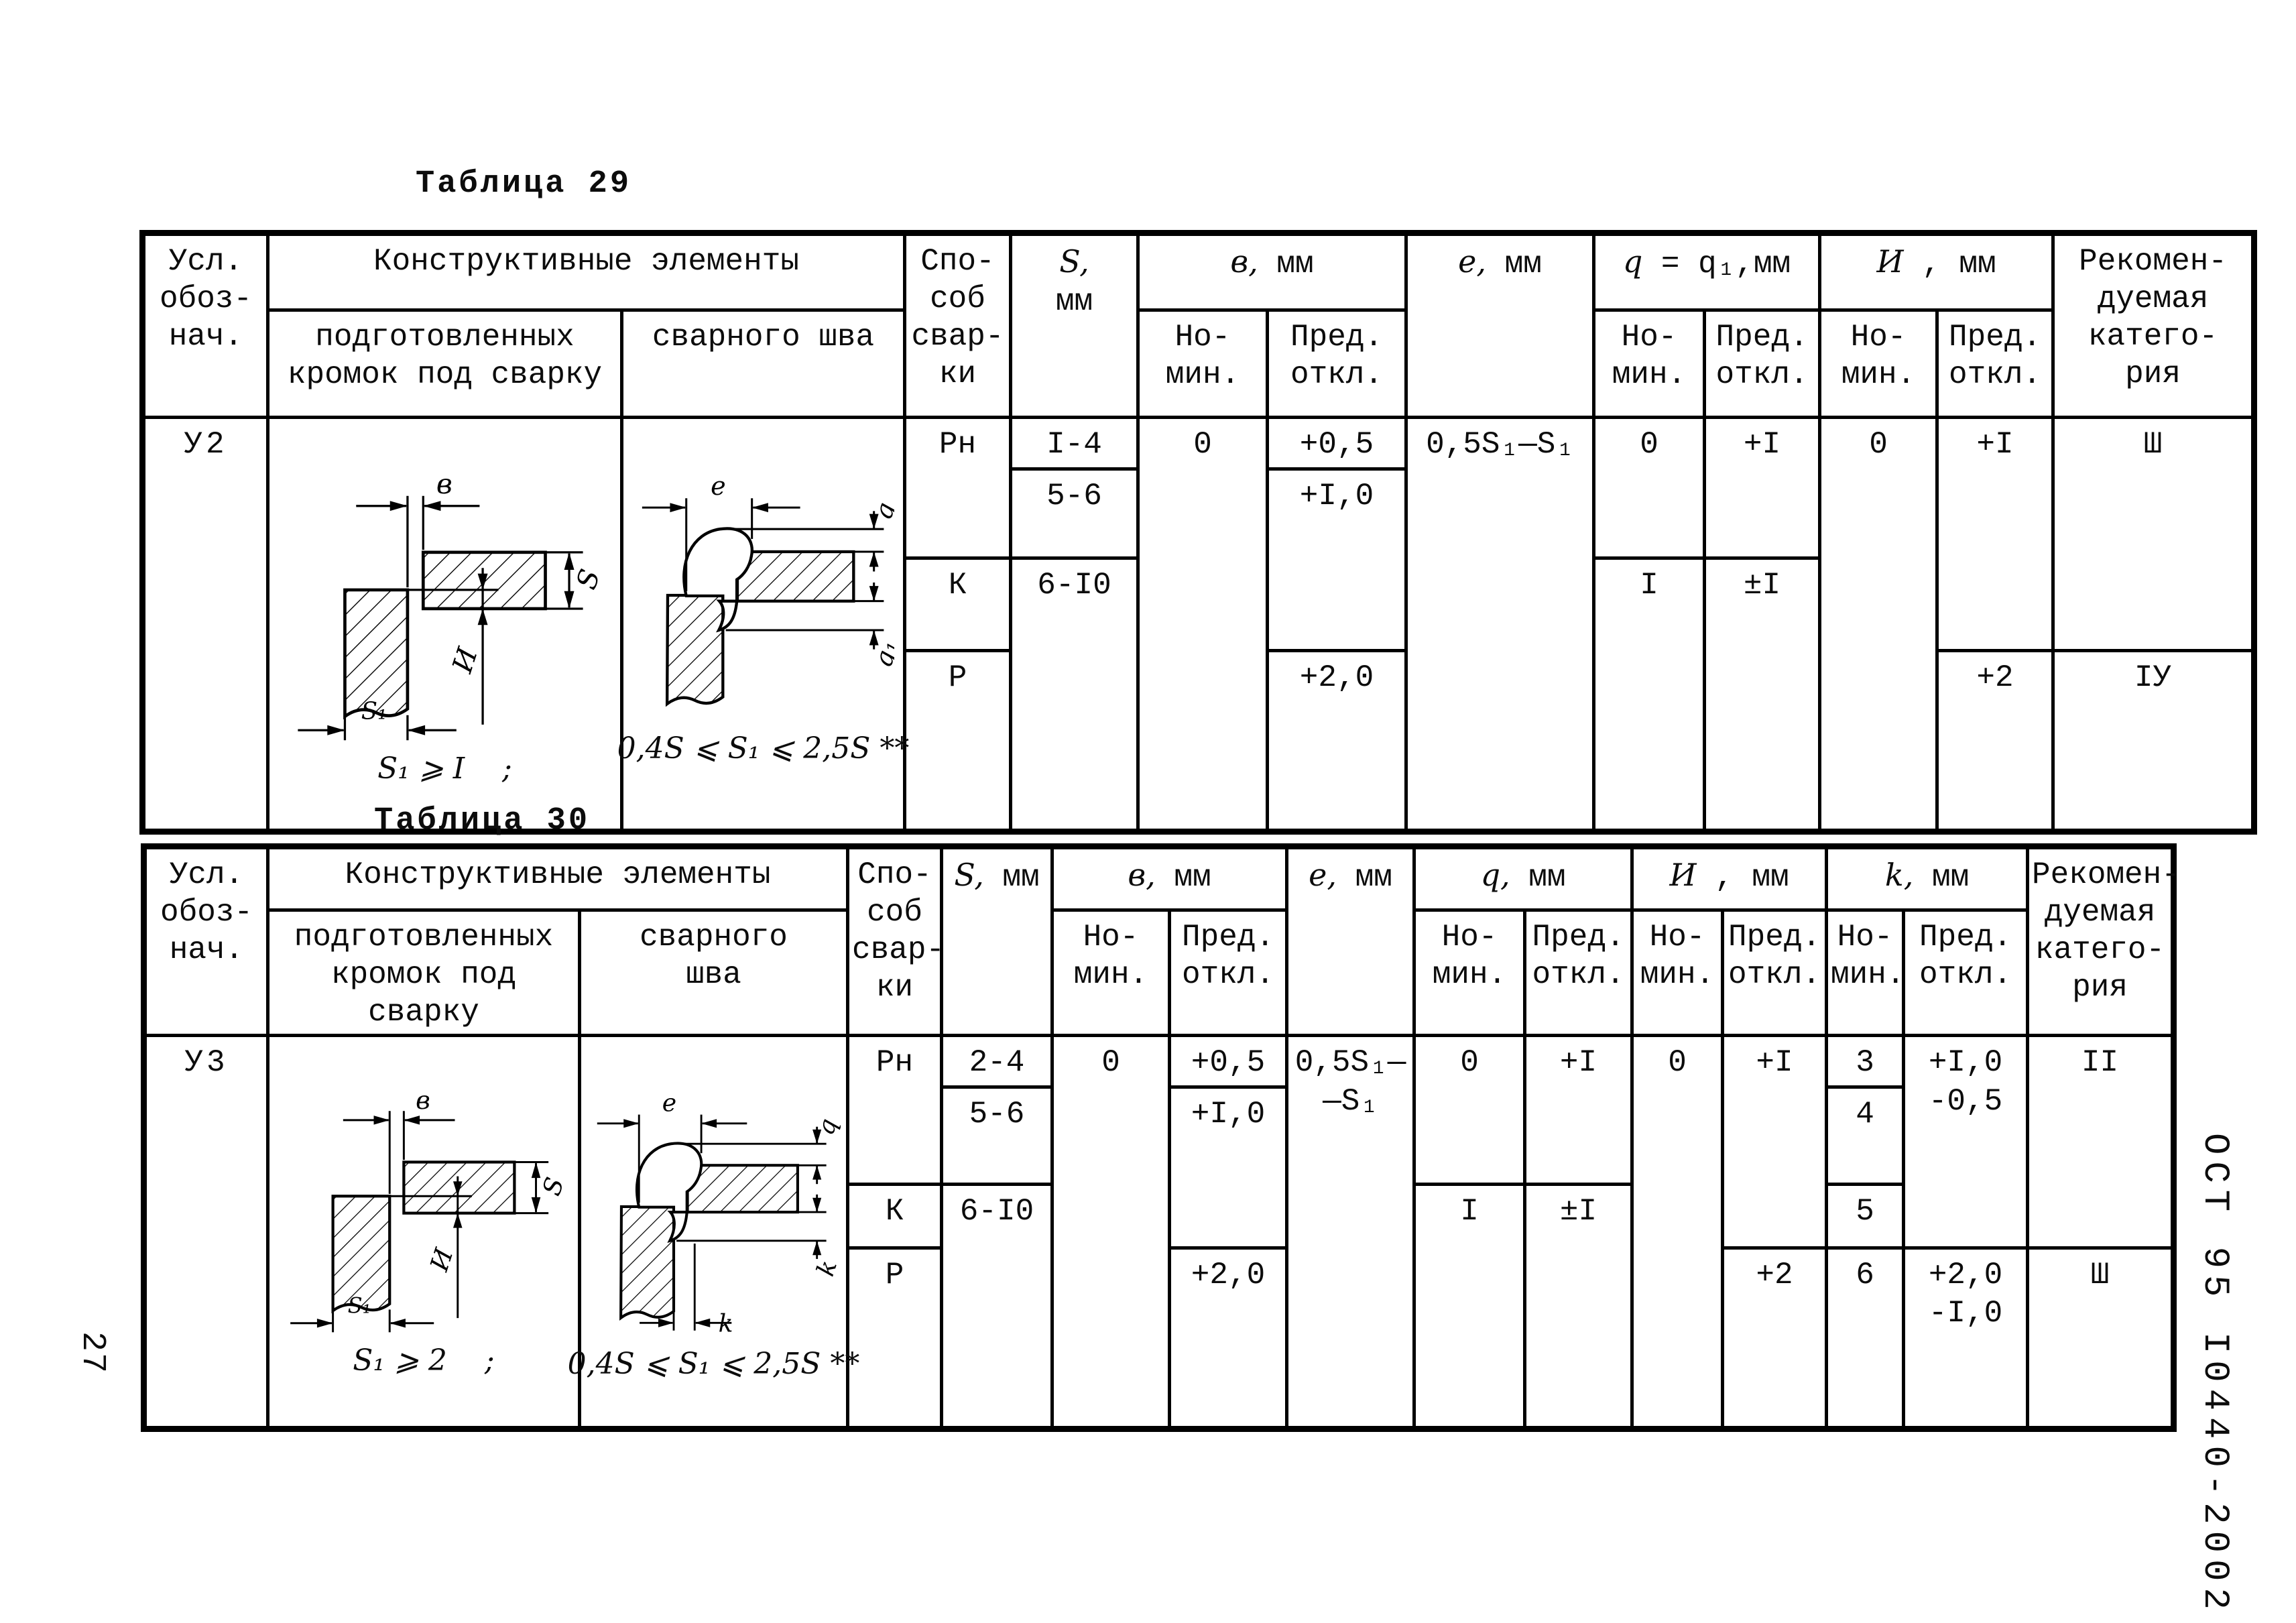 The width and height of the screenshot is (2296, 1623). What do you see at coordinates (825, 1267) in the screenshot?
I see `dim-label-k-vertical: k` at bounding box center [825, 1267].